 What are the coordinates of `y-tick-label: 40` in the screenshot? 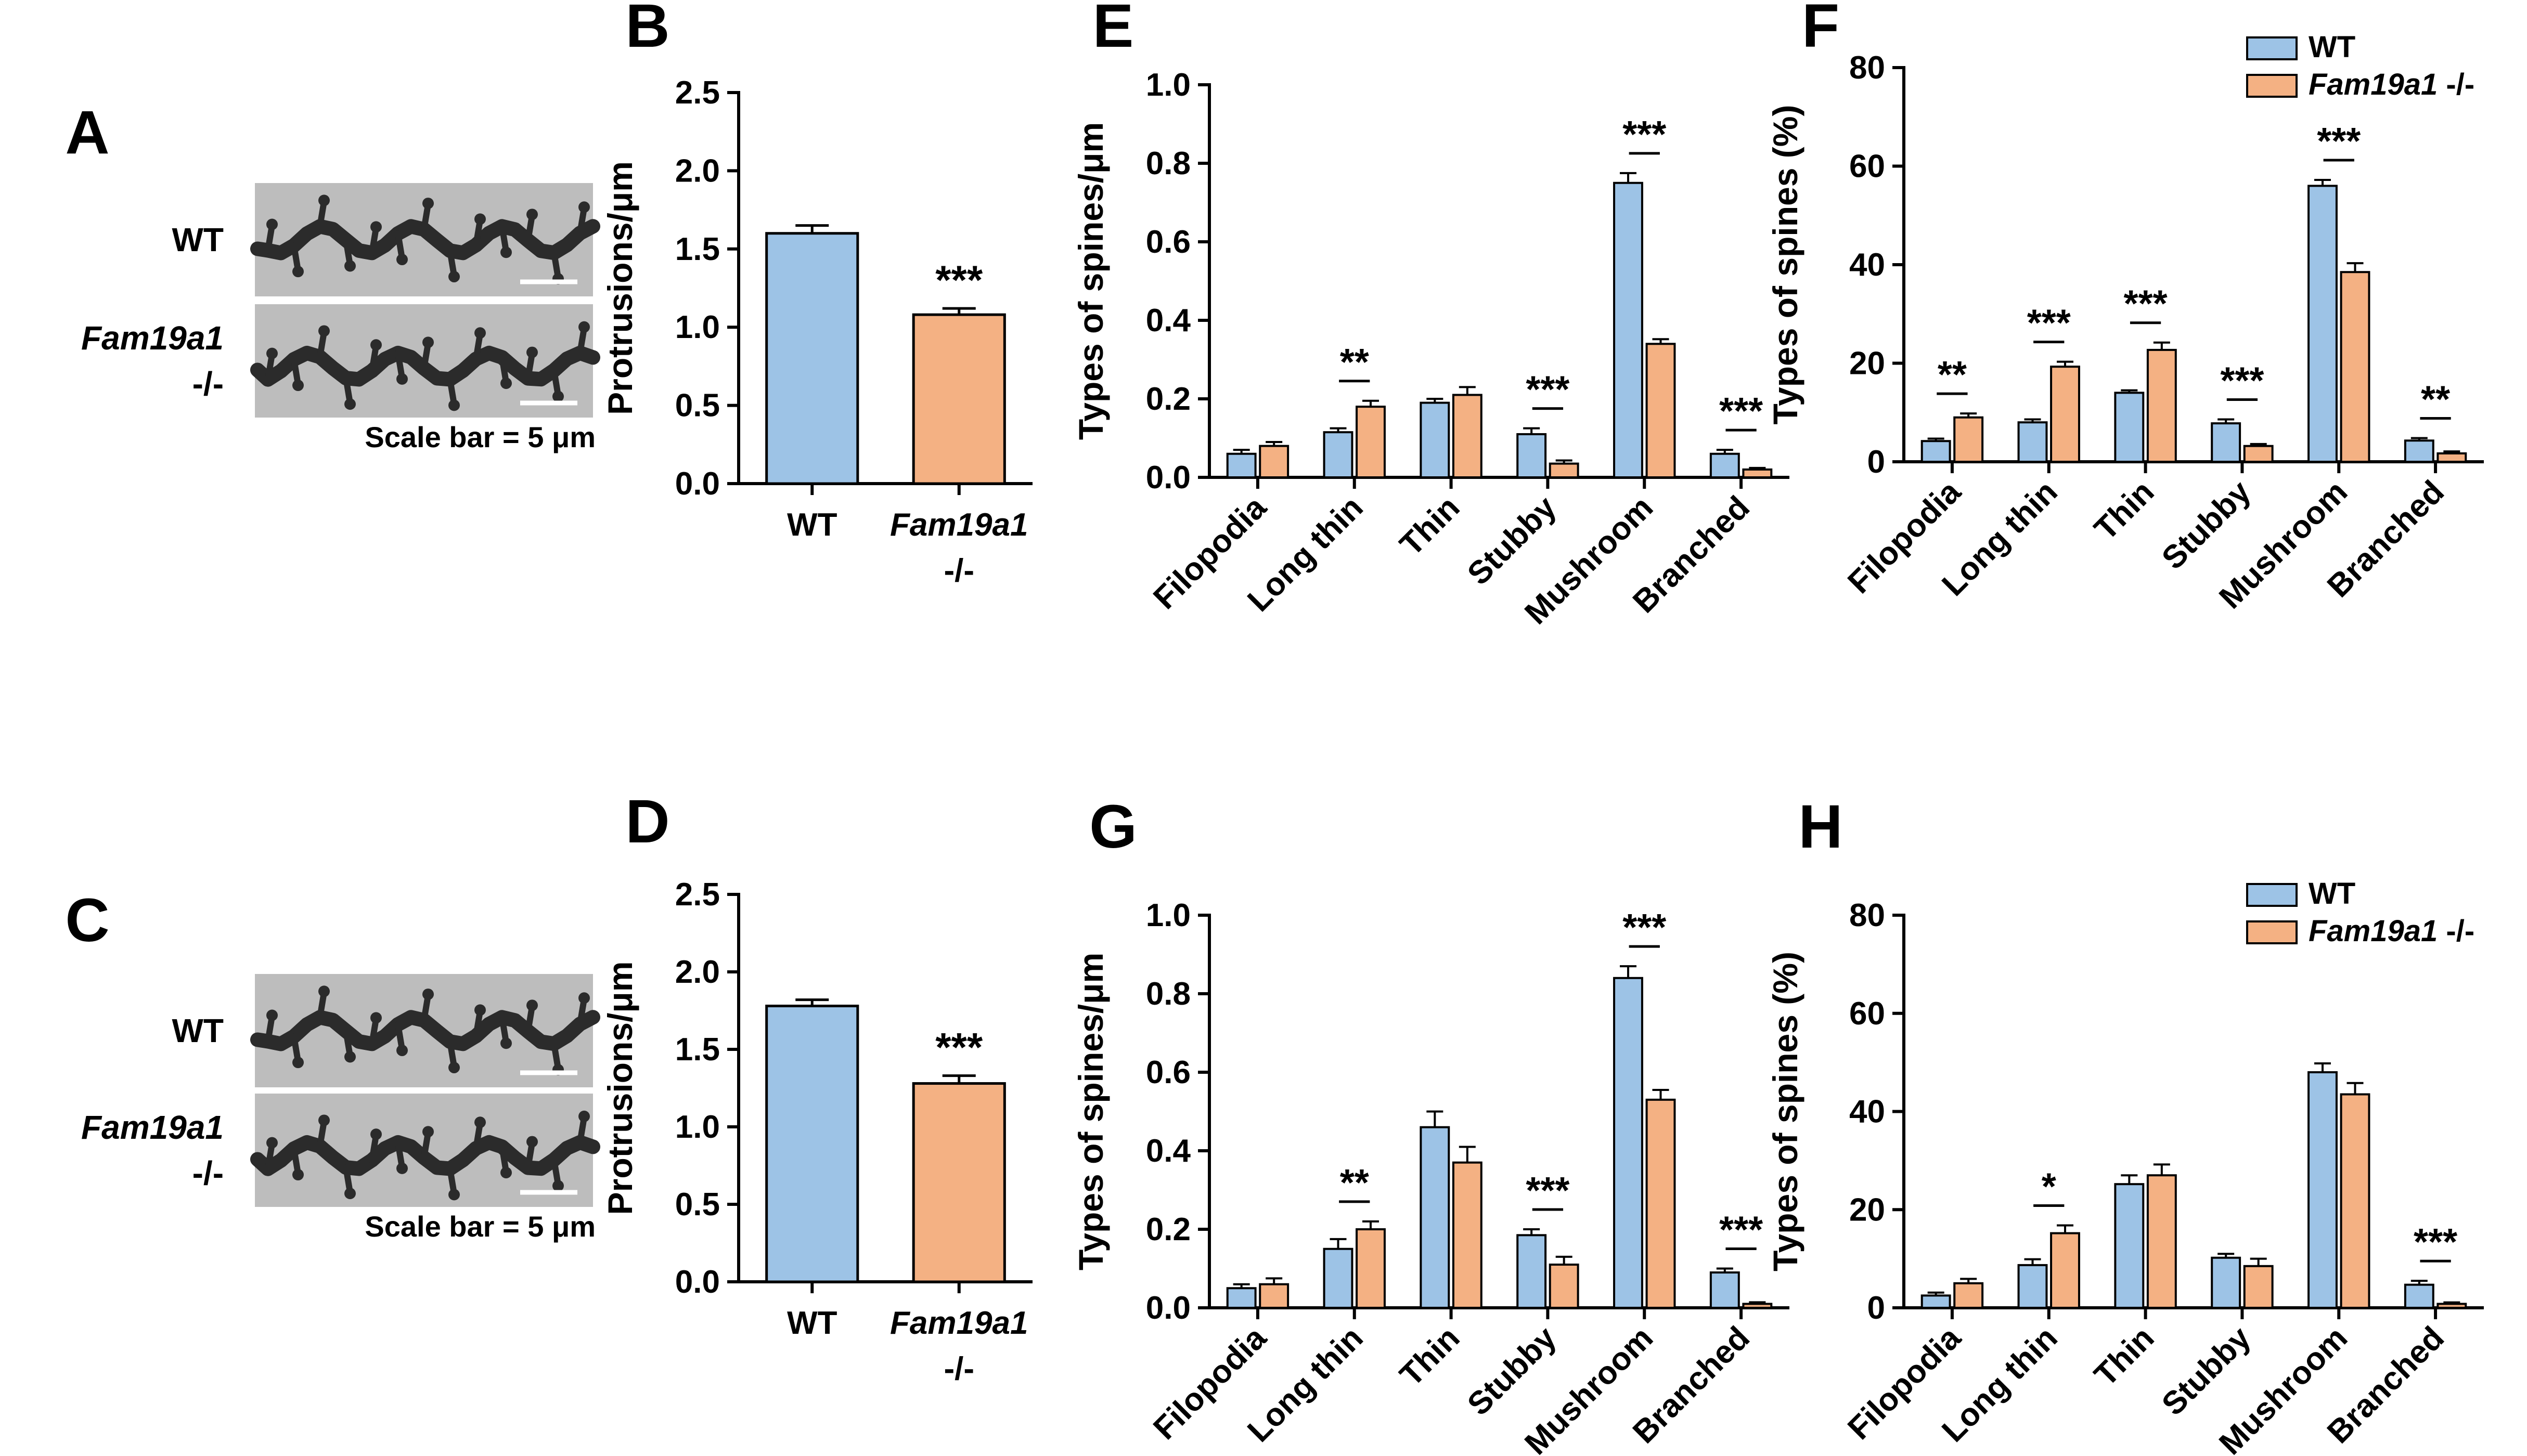 It's located at (1867, 1112).